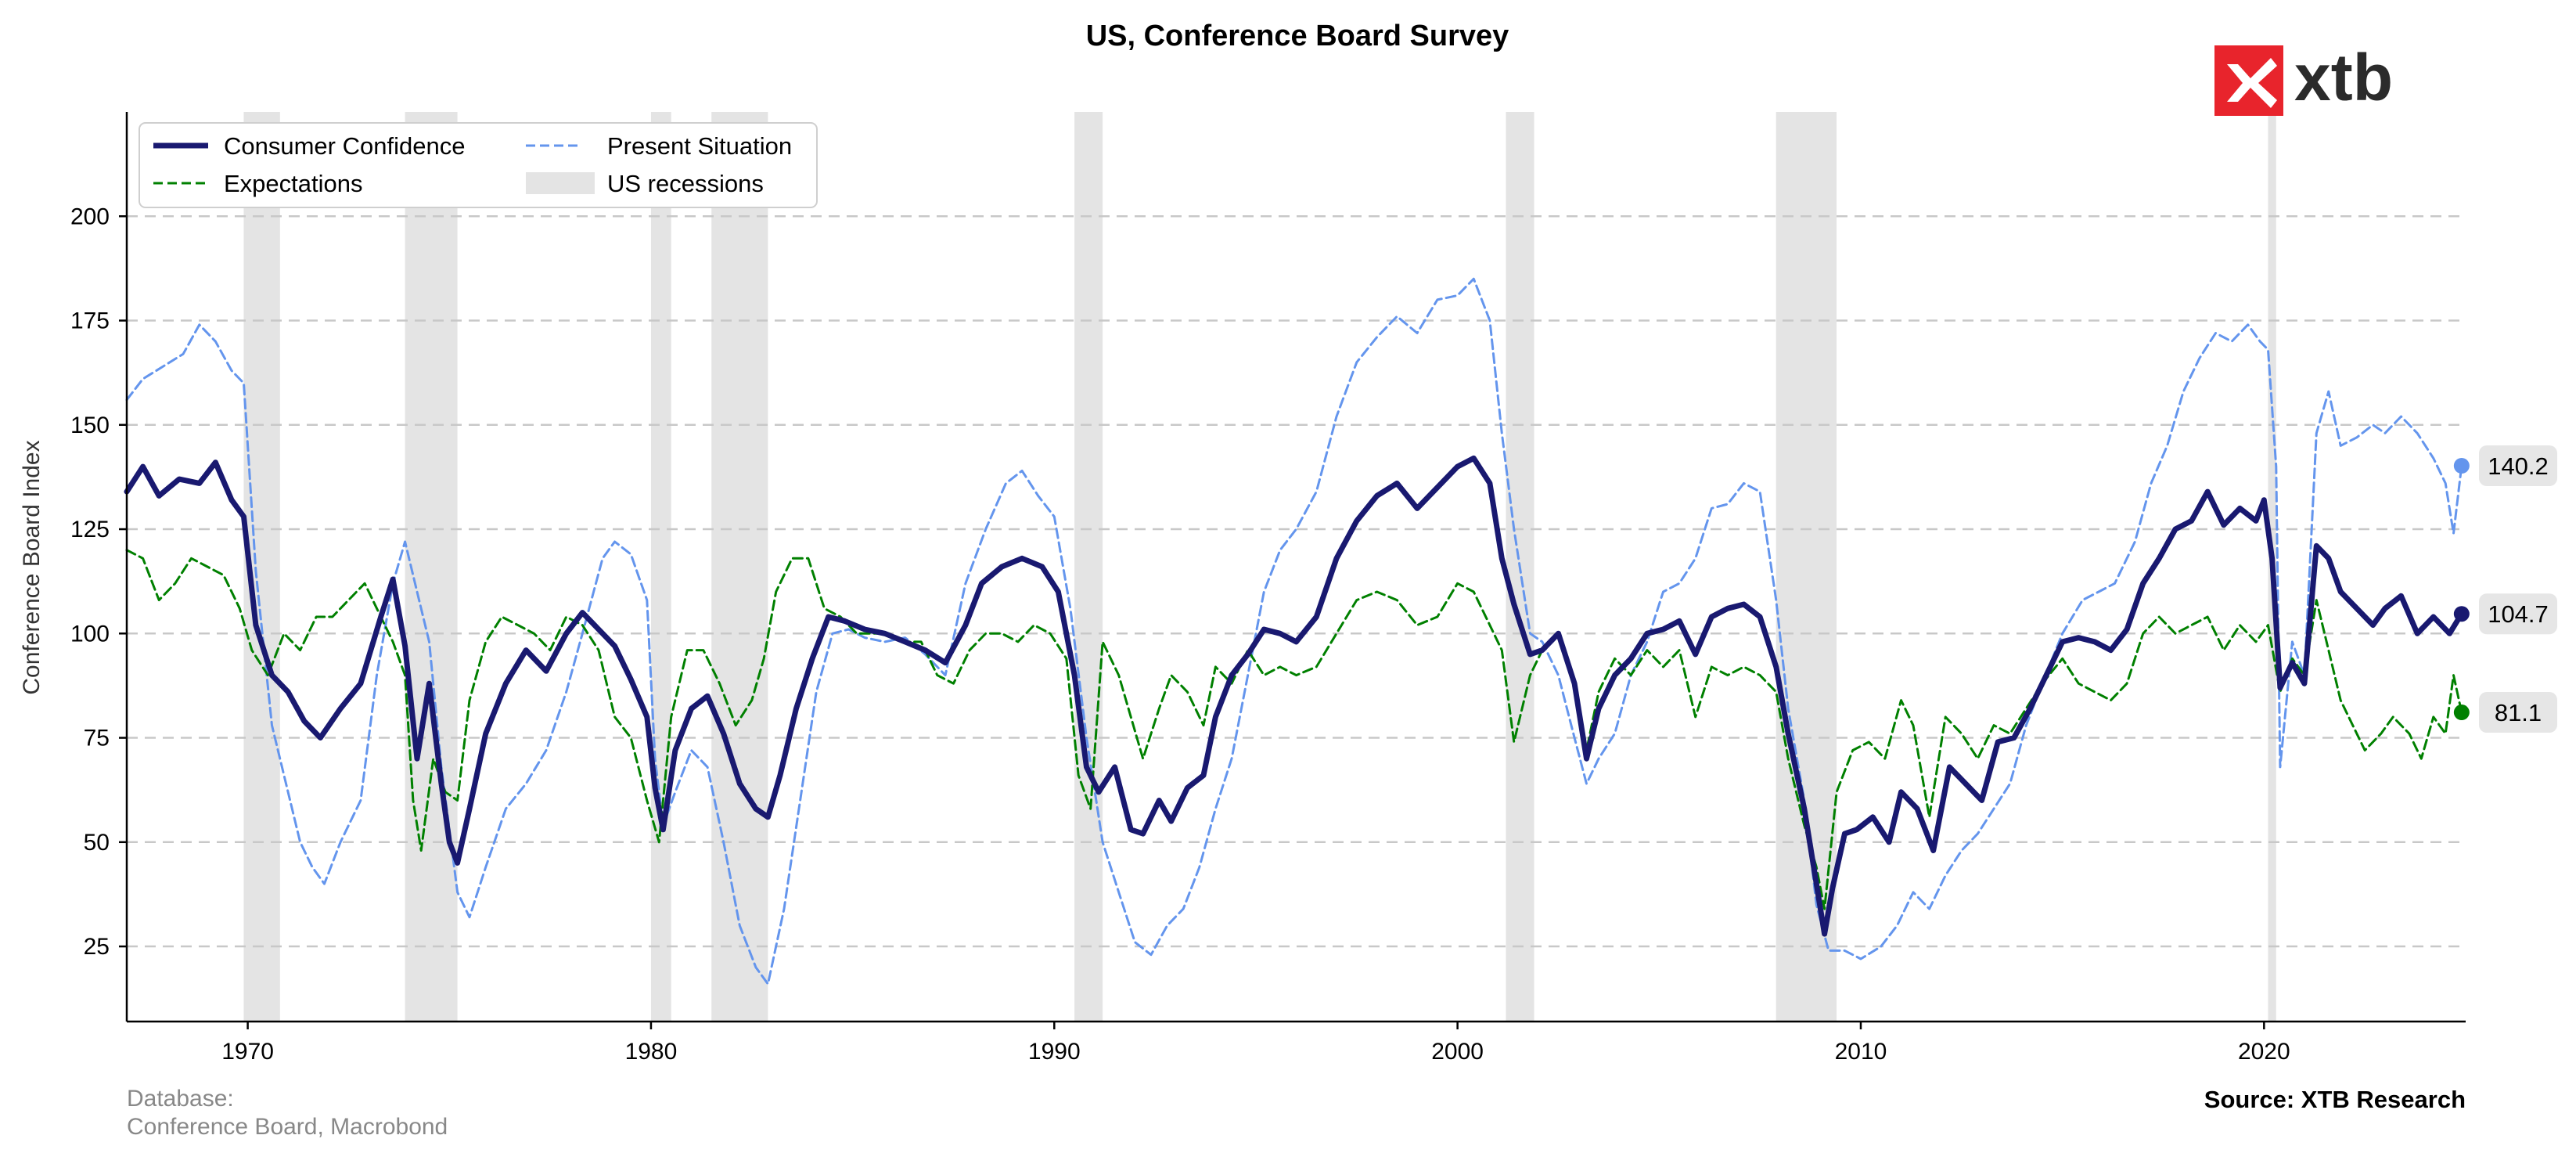 The image size is (2576, 1164). Describe the element at coordinates (2252, 83) in the screenshot. I see `xtb-logo-cross-icon` at that location.